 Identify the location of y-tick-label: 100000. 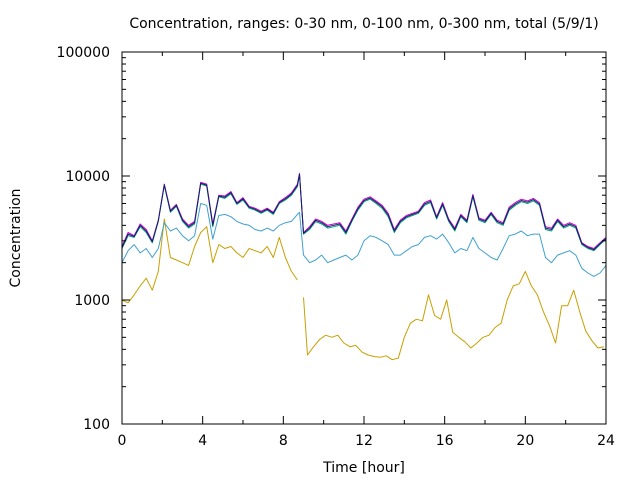
(83, 53).